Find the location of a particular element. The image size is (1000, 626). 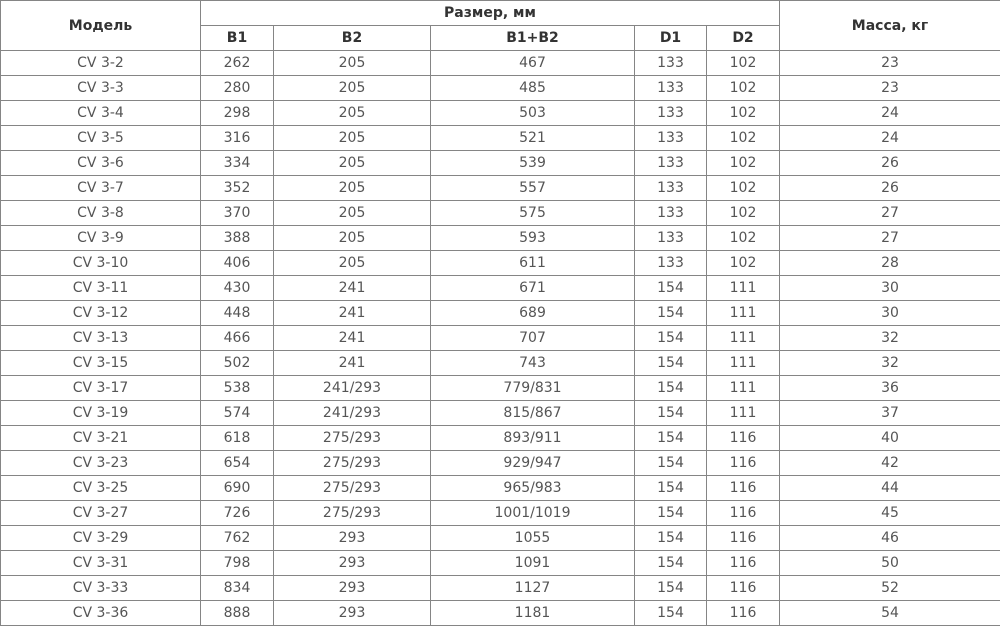

table-row: CV 3-13 466 241 707 154 111 32 is located at coordinates (500, 338).